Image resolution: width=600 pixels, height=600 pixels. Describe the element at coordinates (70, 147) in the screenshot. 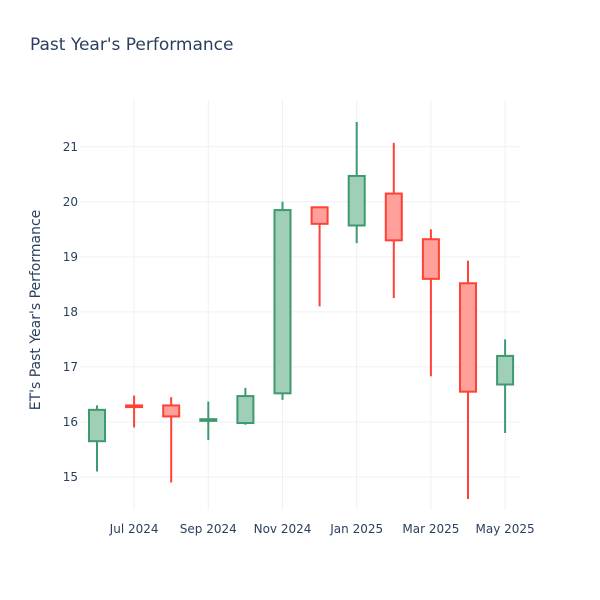

I see `y-tick-label: 21` at that location.